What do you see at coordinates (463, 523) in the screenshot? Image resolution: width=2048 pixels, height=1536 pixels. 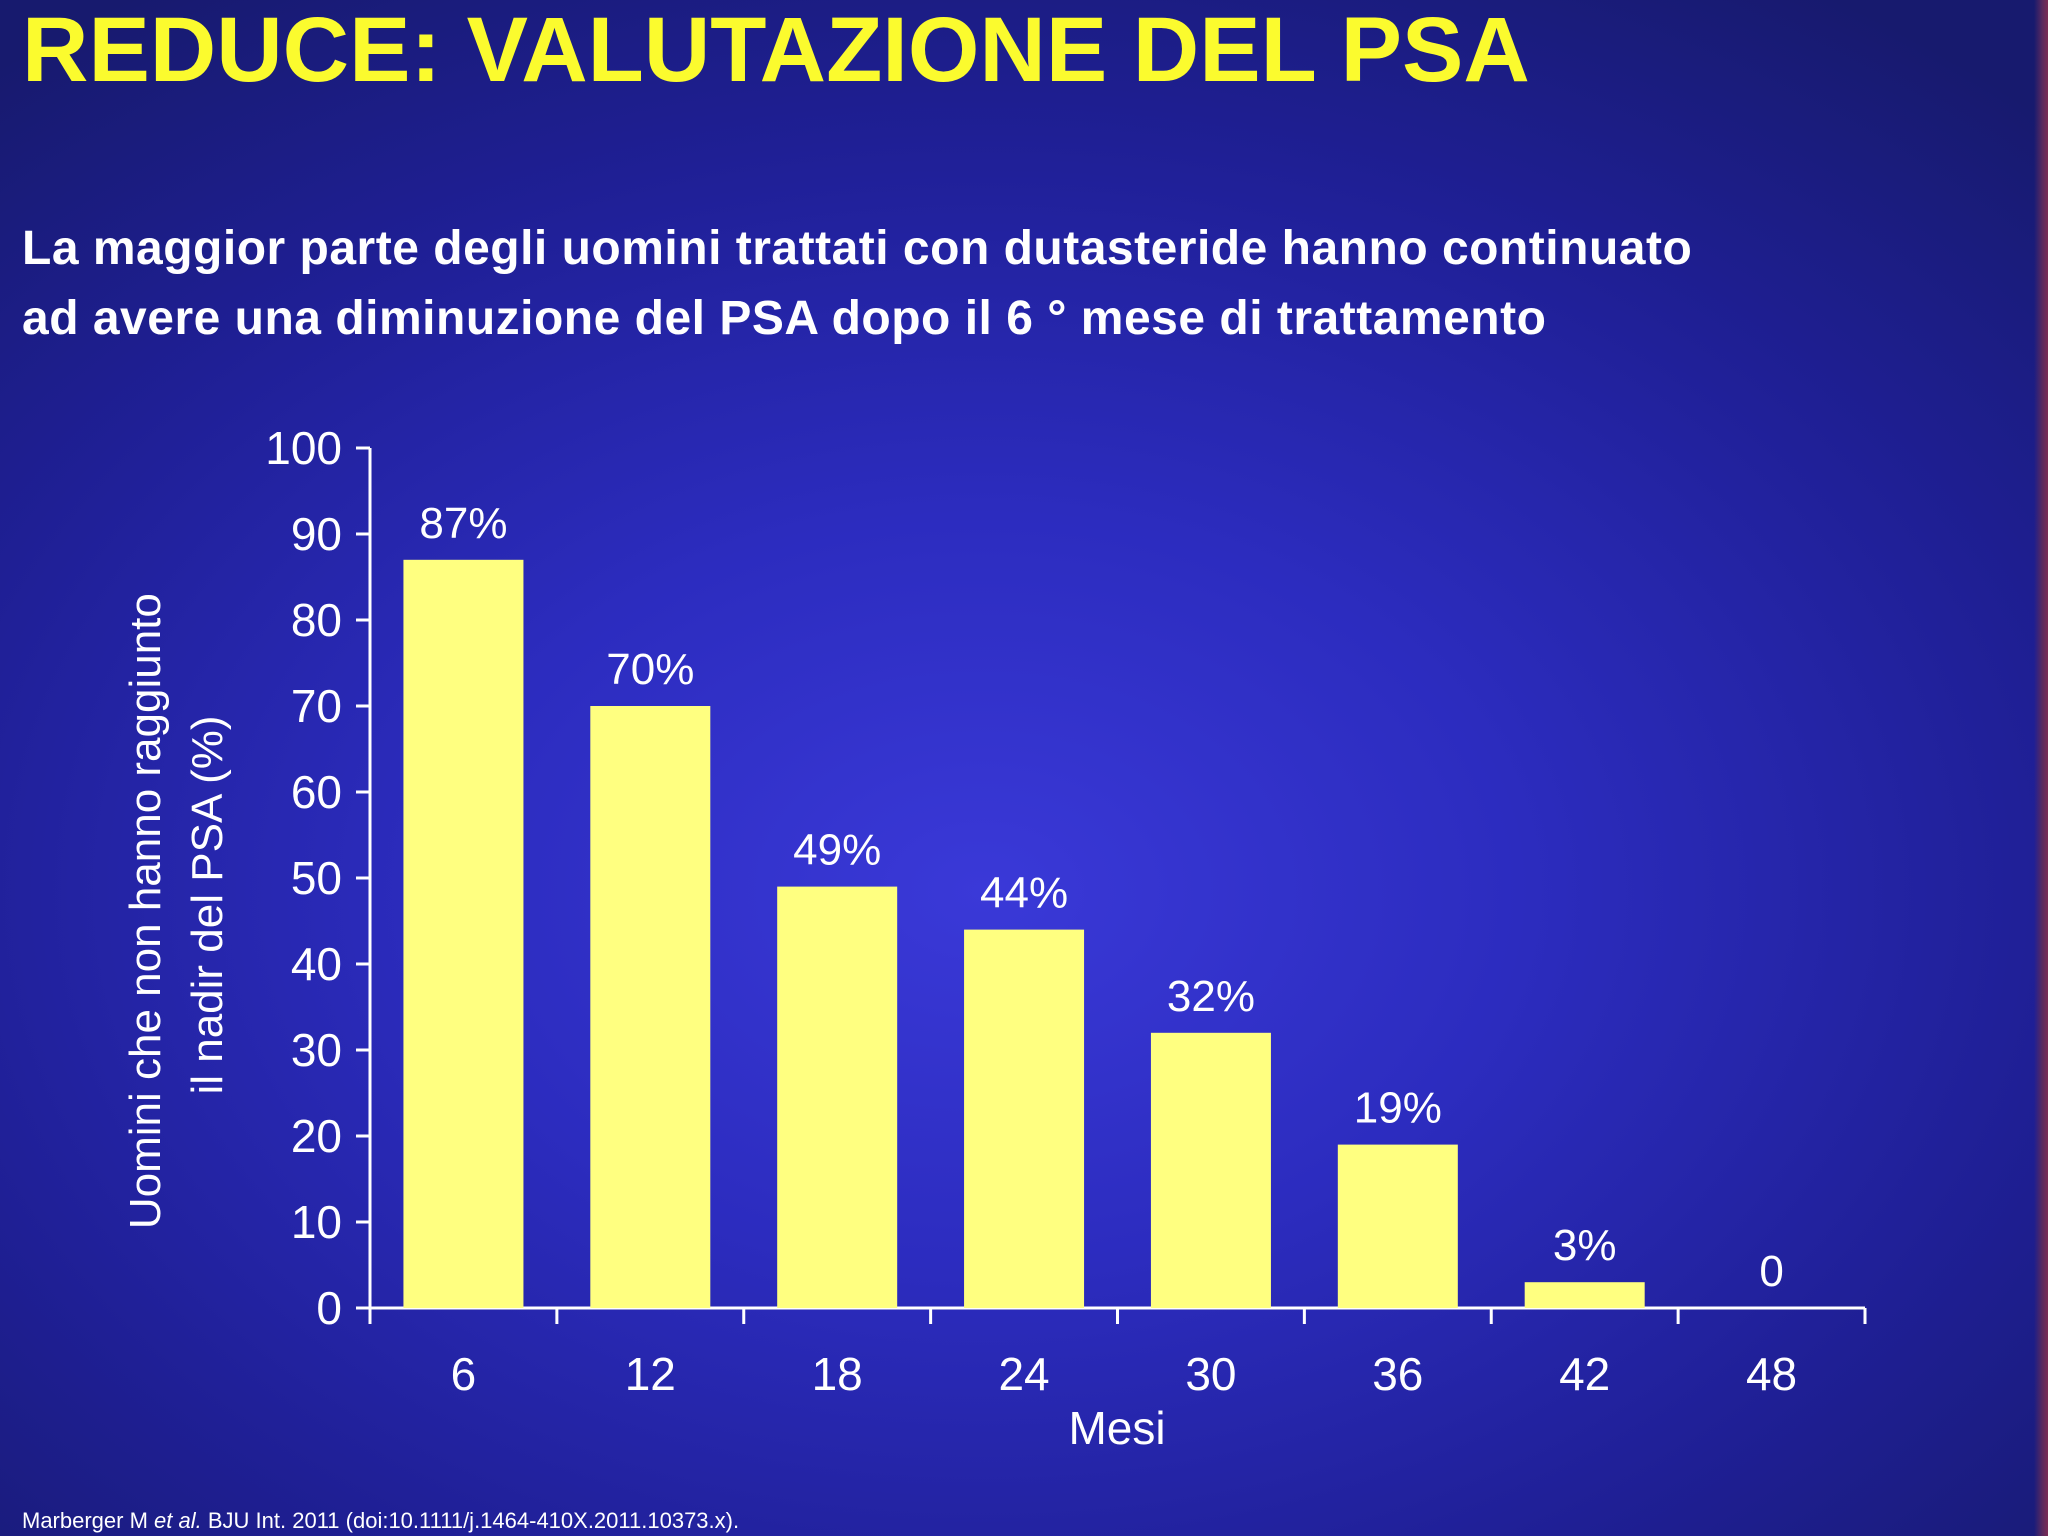 I see `data-label: 87%` at bounding box center [463, 523].